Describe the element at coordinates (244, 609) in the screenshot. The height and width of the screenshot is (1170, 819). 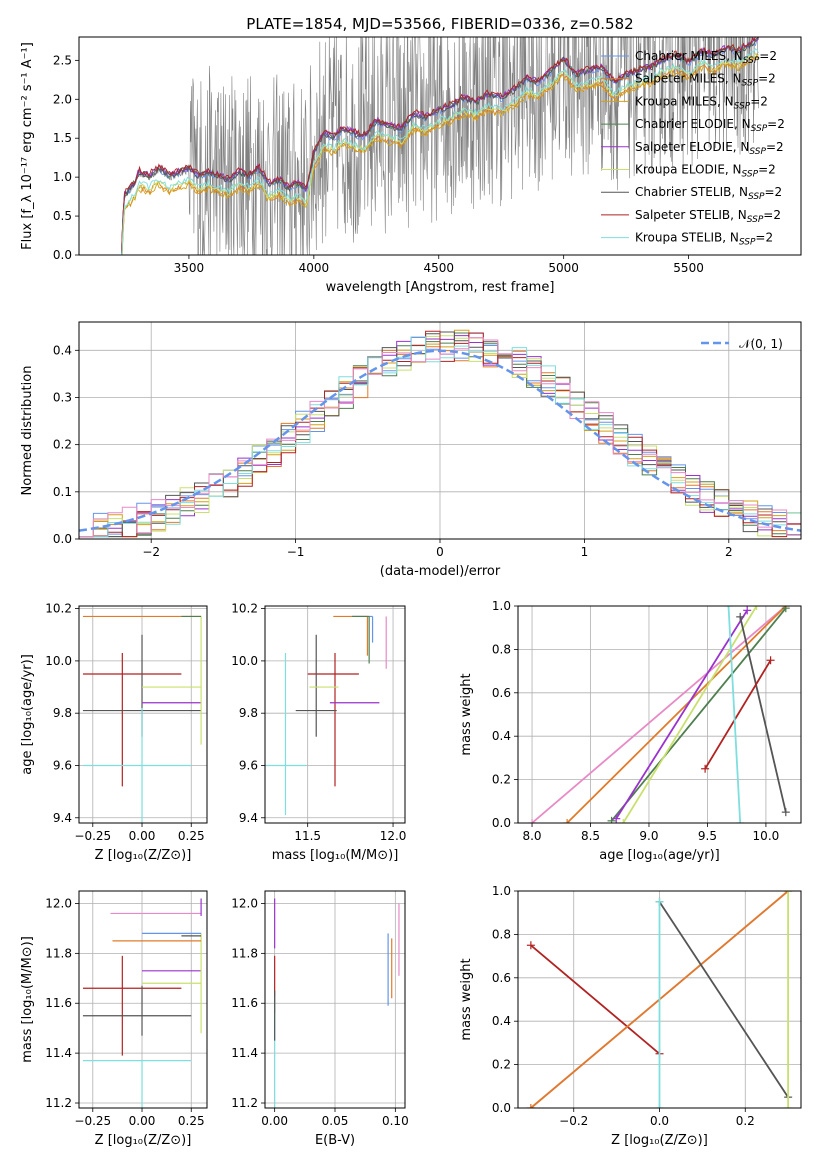
I see `y-tick-label: 10.2` at that location.